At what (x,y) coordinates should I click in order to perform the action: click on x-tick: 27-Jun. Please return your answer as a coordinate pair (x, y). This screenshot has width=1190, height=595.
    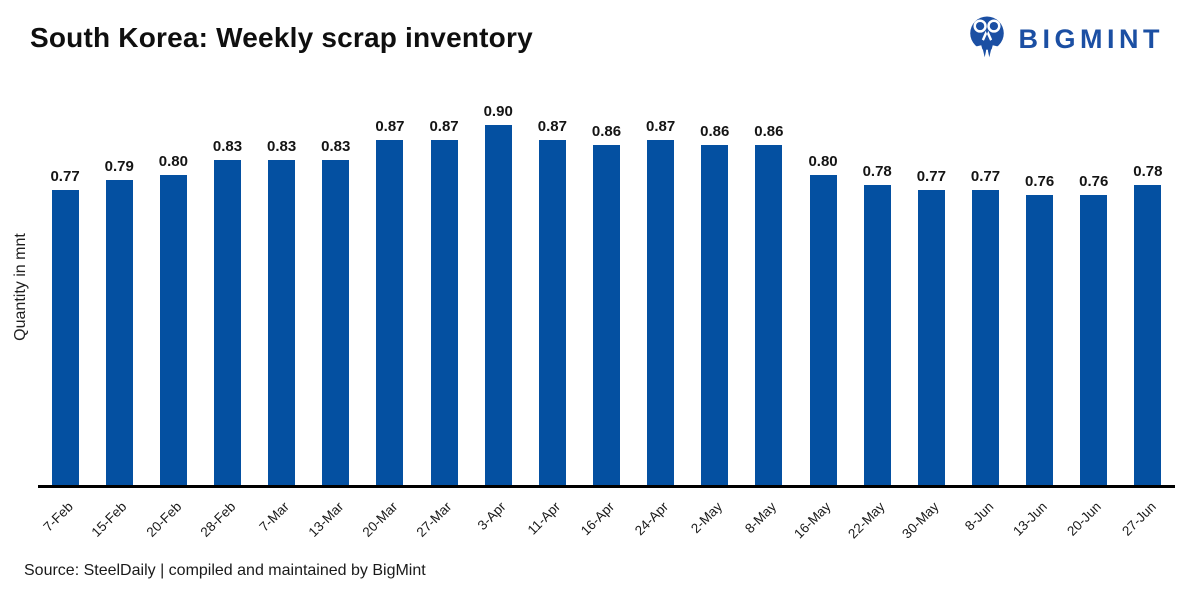
    Looking at the image, I should click on (1146, 521).